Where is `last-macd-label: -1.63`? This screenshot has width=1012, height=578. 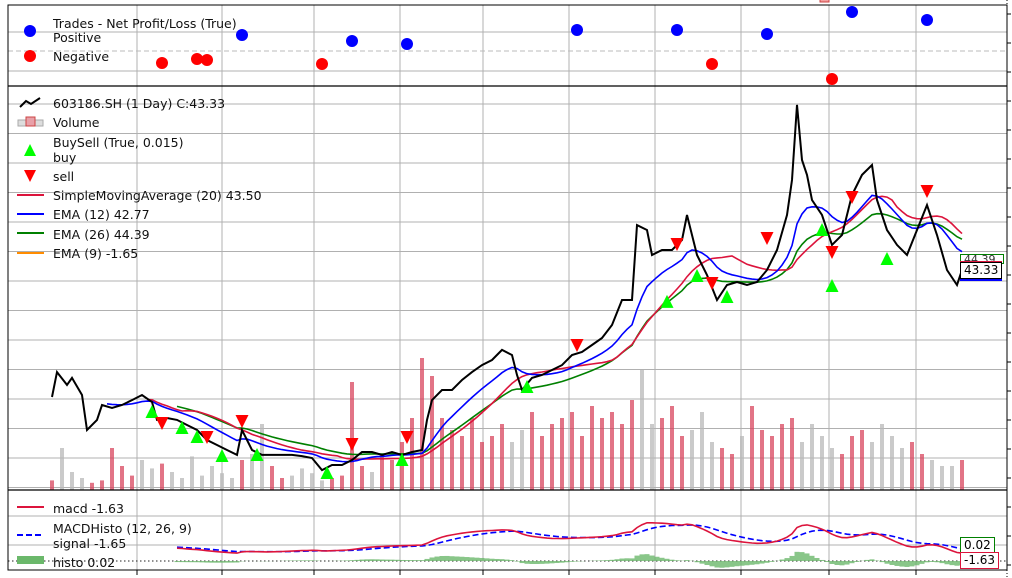
last-macd-label: -1.63 is located at coordinates (980, 560).